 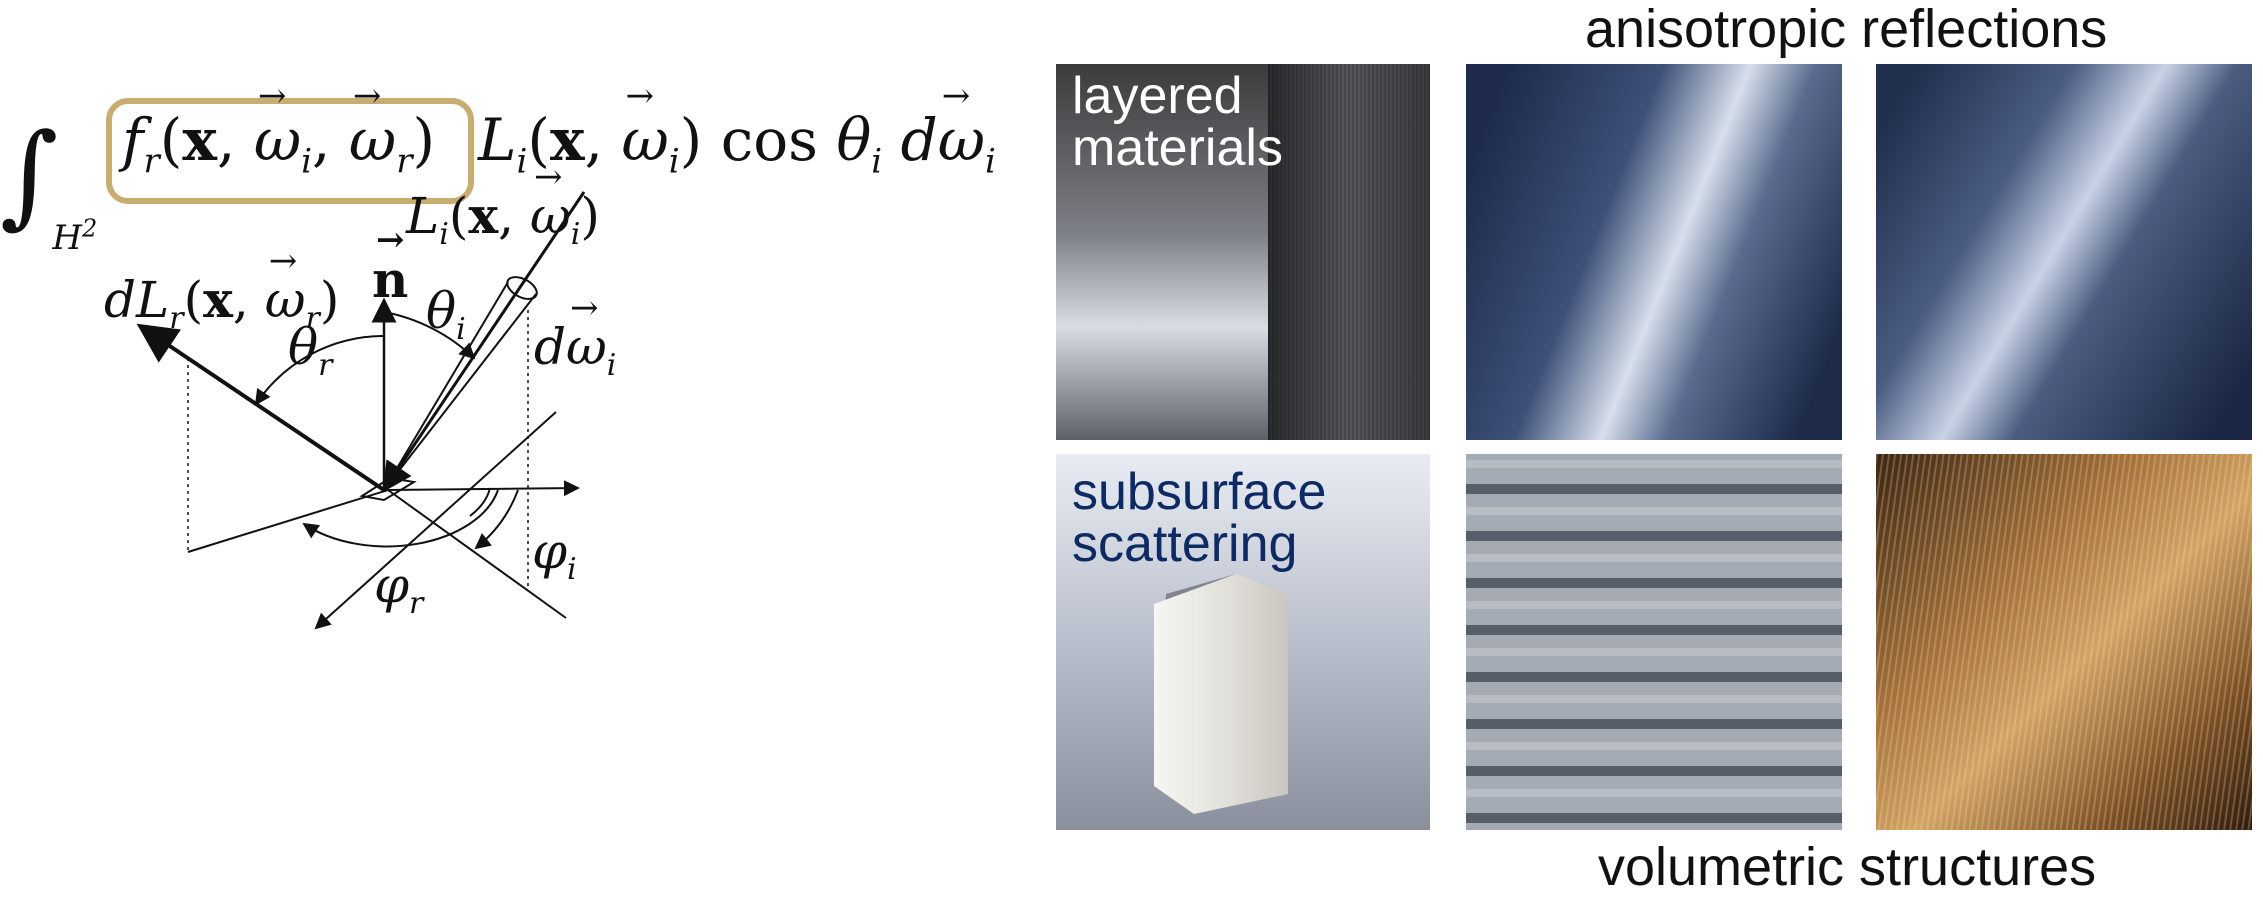 I want to click on radiance-omega: ω, so click(x=645, y=125).